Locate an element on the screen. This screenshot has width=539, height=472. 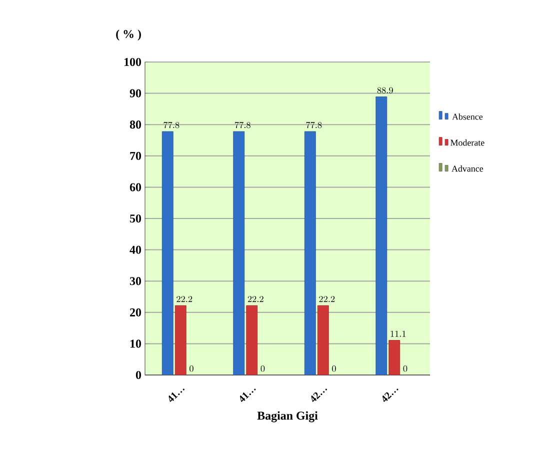
data-label: 11 . 1 is located at coordinates (398, 333).